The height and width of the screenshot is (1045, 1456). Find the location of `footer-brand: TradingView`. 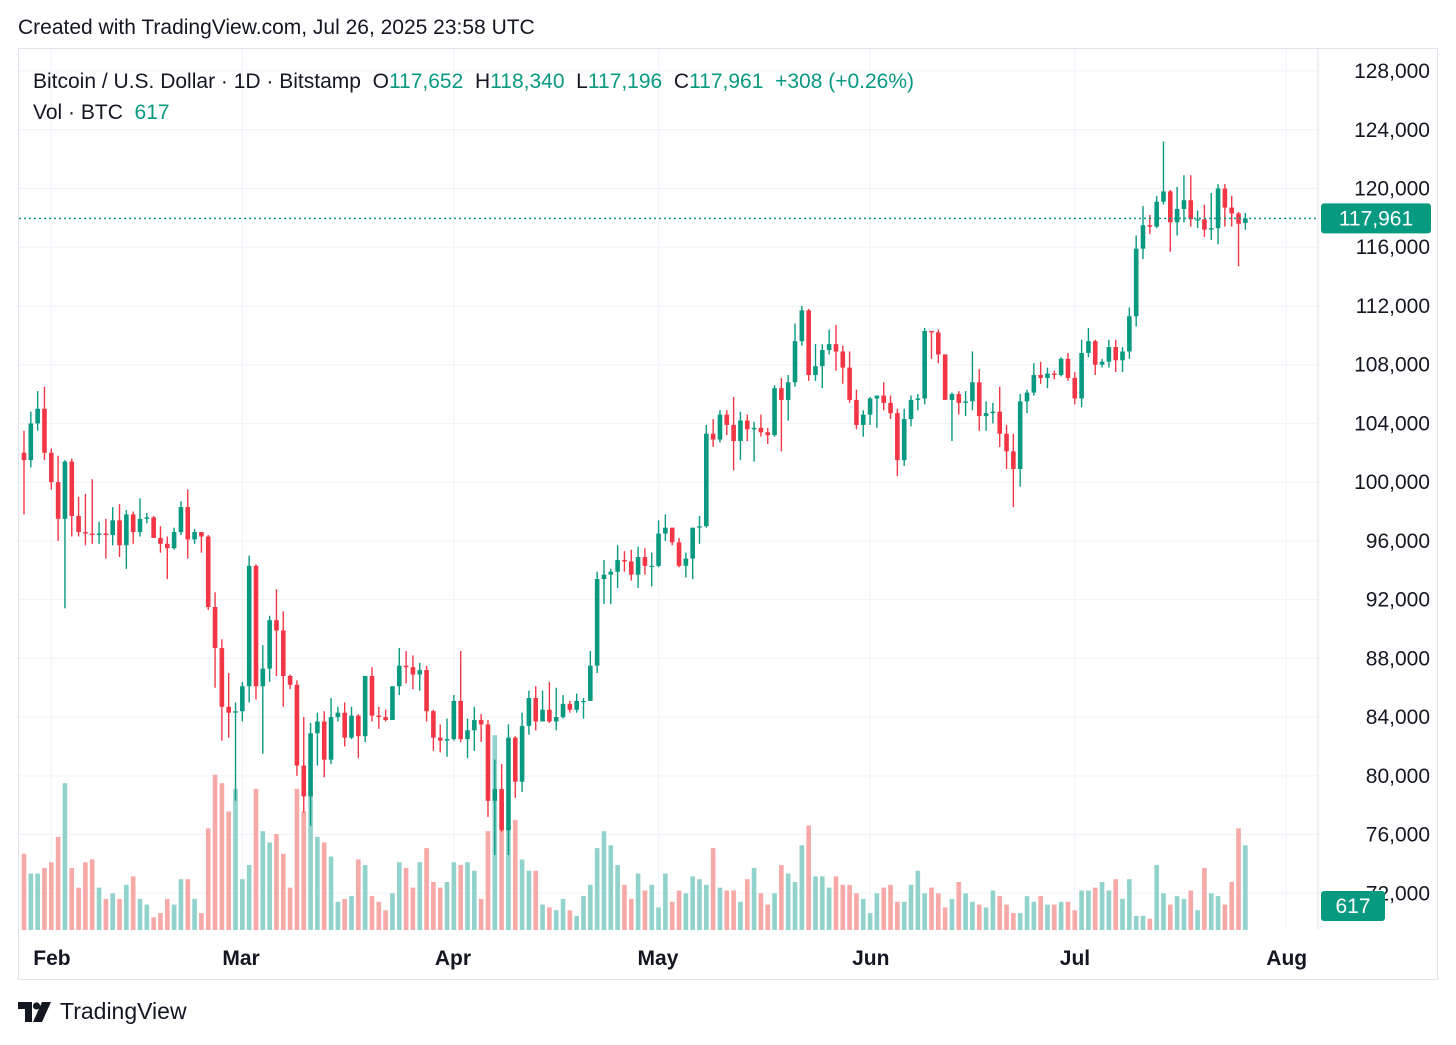

footer-brand: TradingView is located at coordinates (102, 1011).